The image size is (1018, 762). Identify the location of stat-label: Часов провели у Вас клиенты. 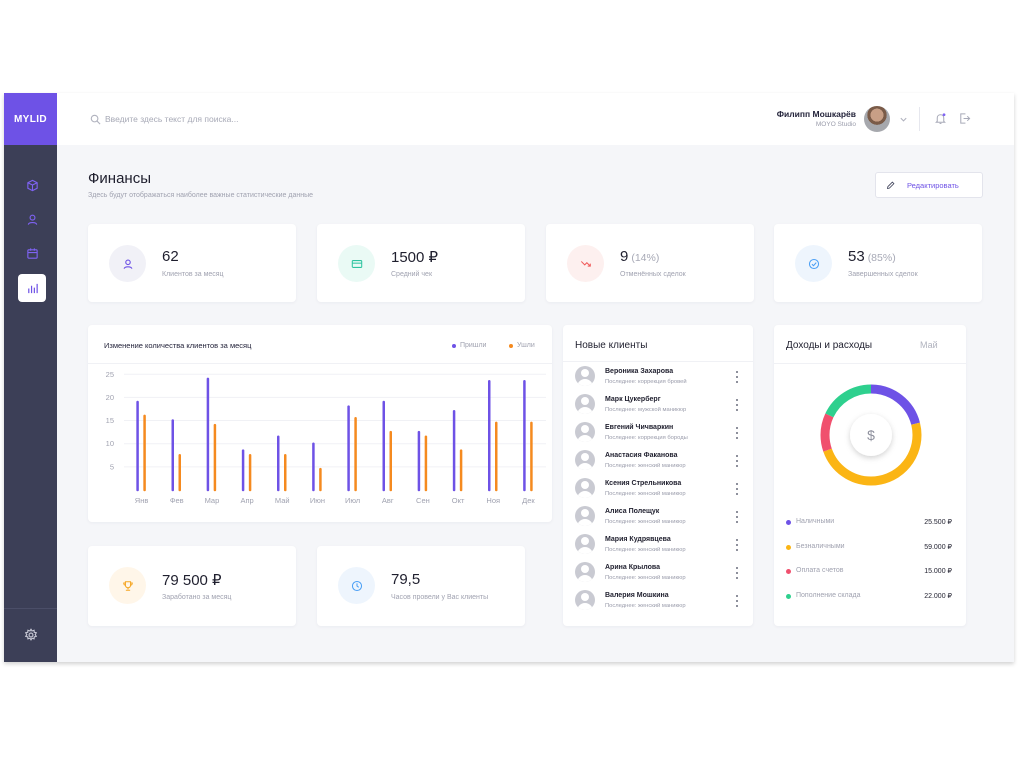
(440, 597).